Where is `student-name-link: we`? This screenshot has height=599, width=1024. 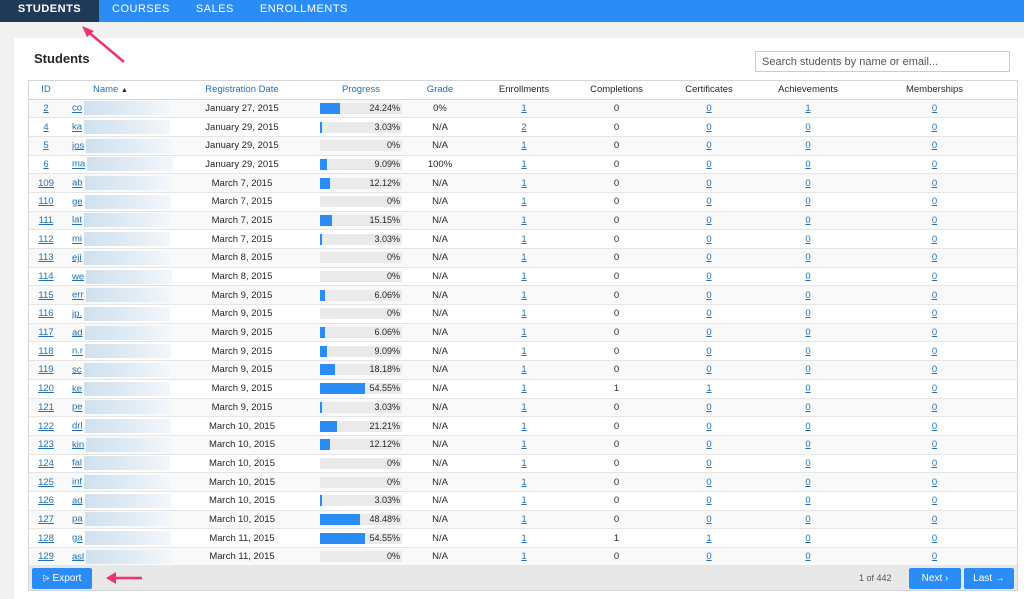
student-name-link: we is located at coordinates (78, 277).